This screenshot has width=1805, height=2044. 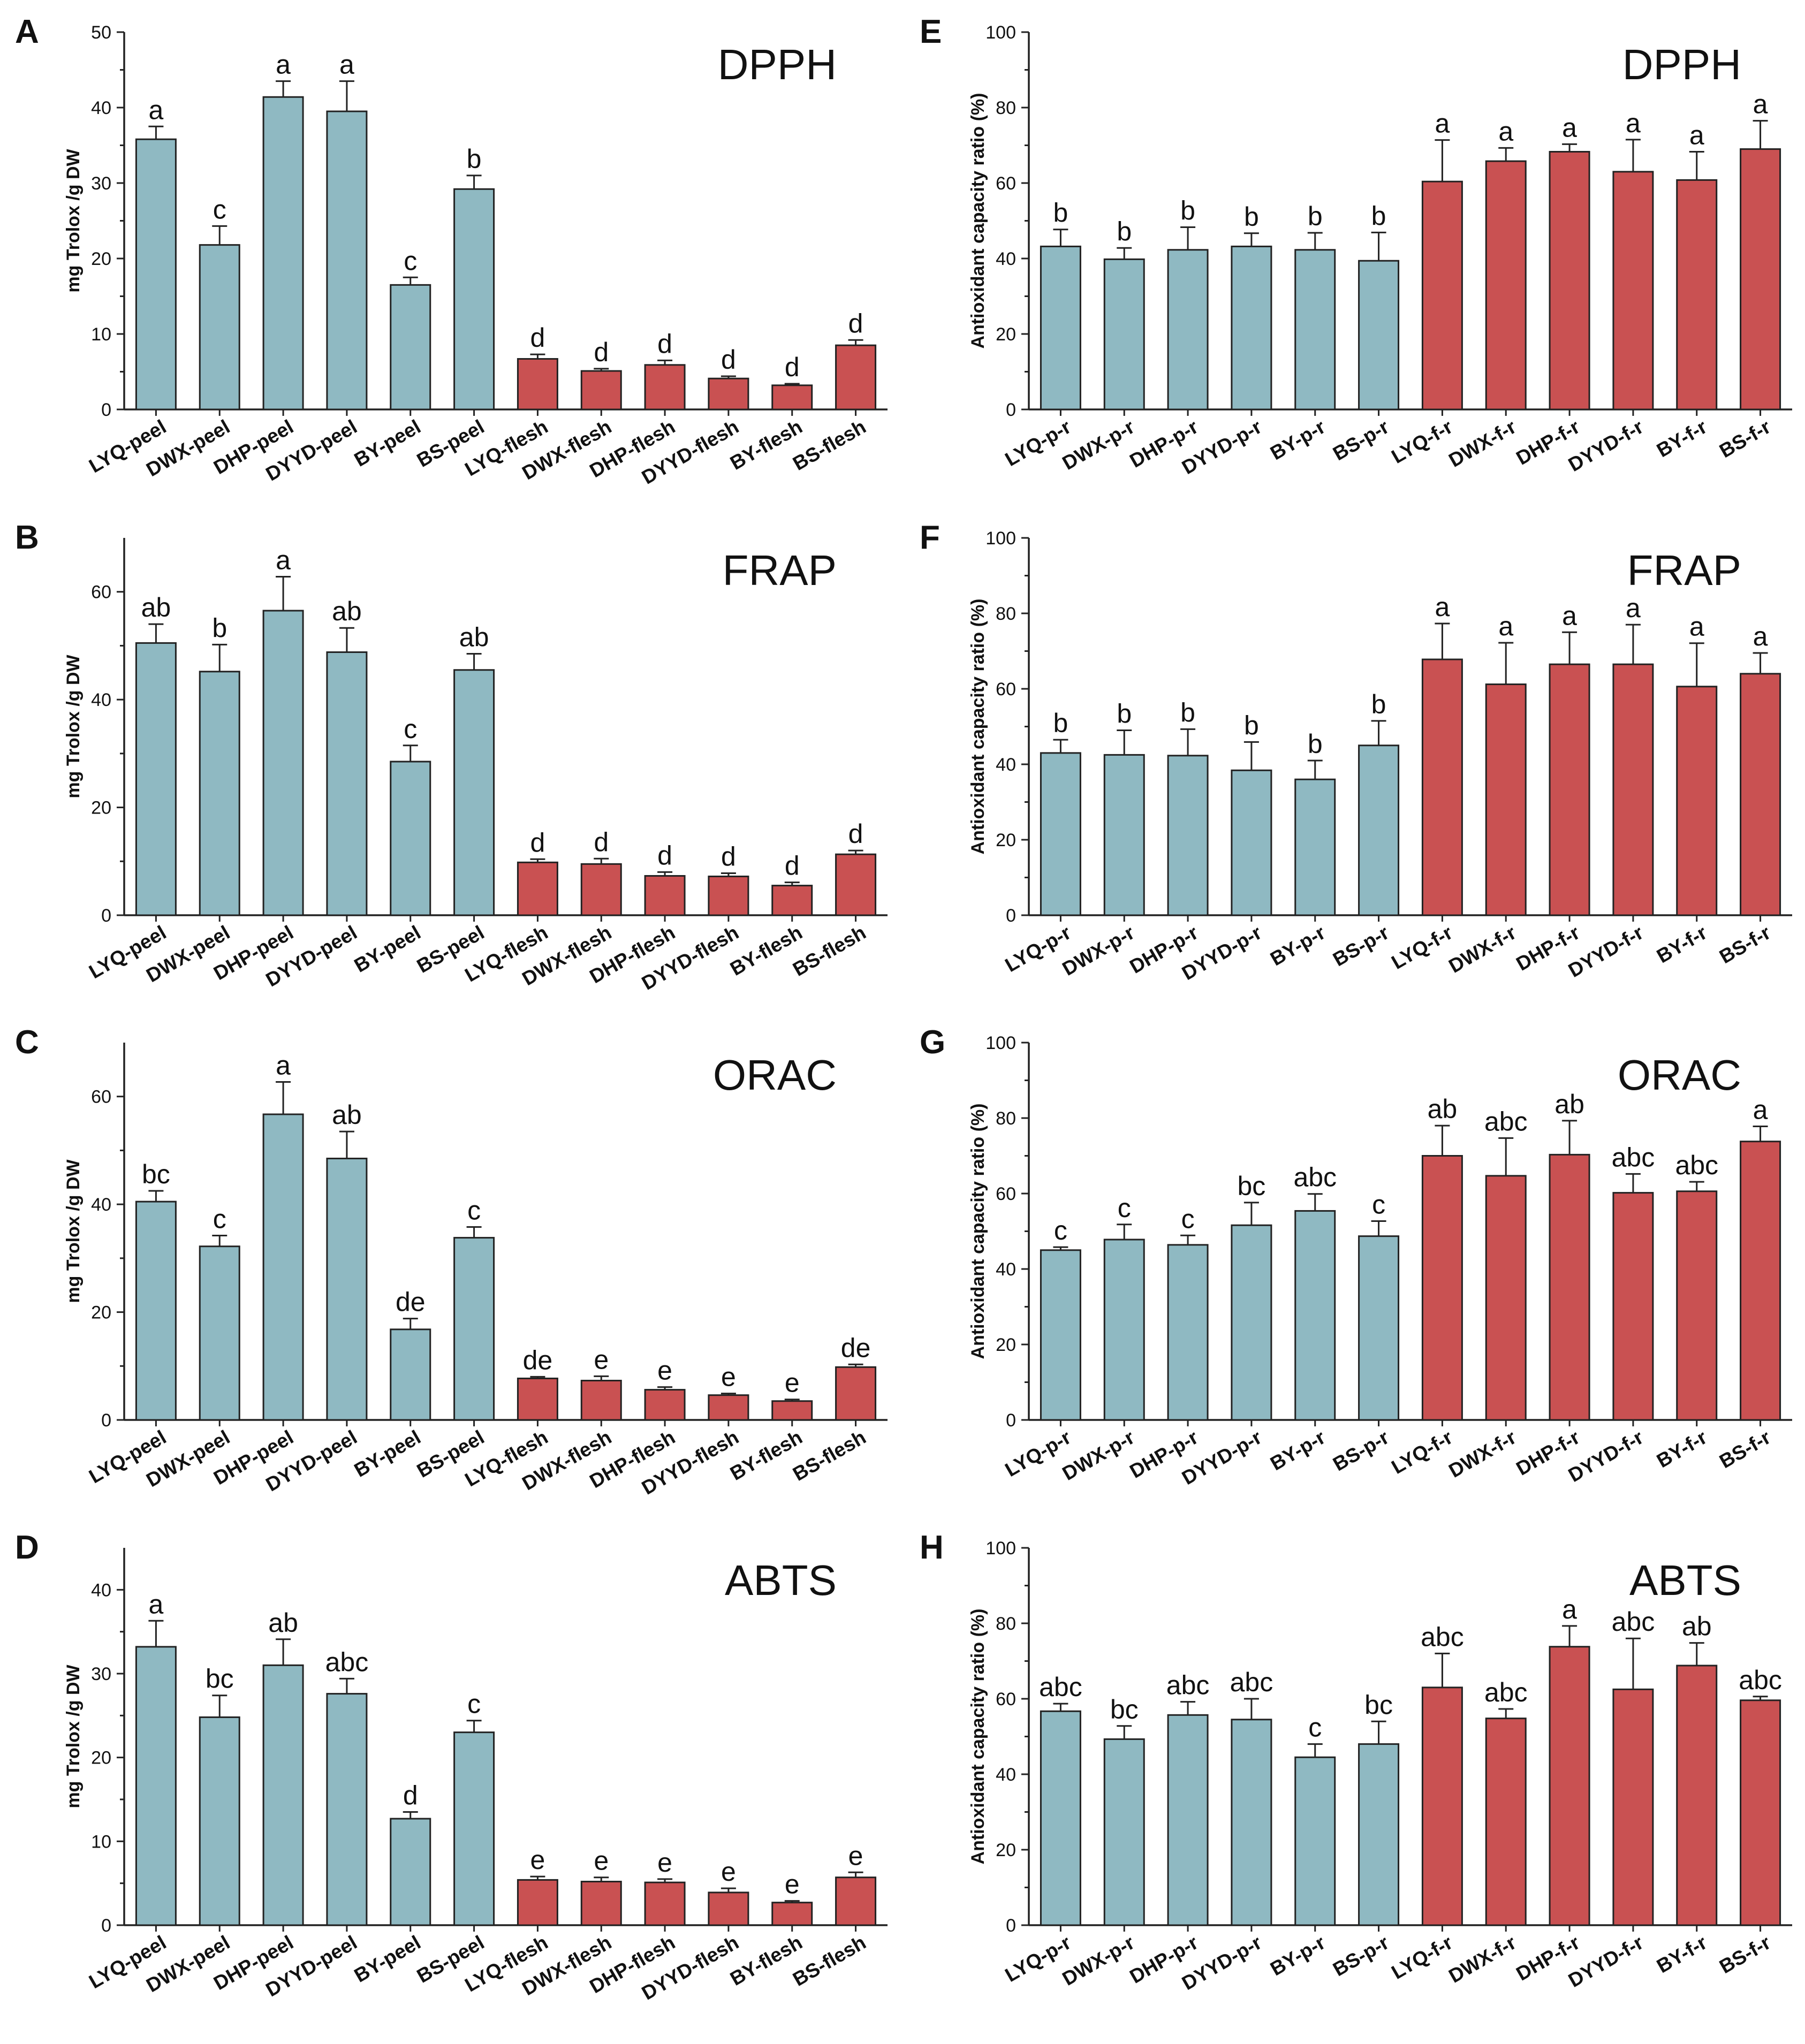 What do you see at coordinates (1006, 1194) in the screenshot?
I see `y-tick-label: 60` at bounding box center [1006, 1194].